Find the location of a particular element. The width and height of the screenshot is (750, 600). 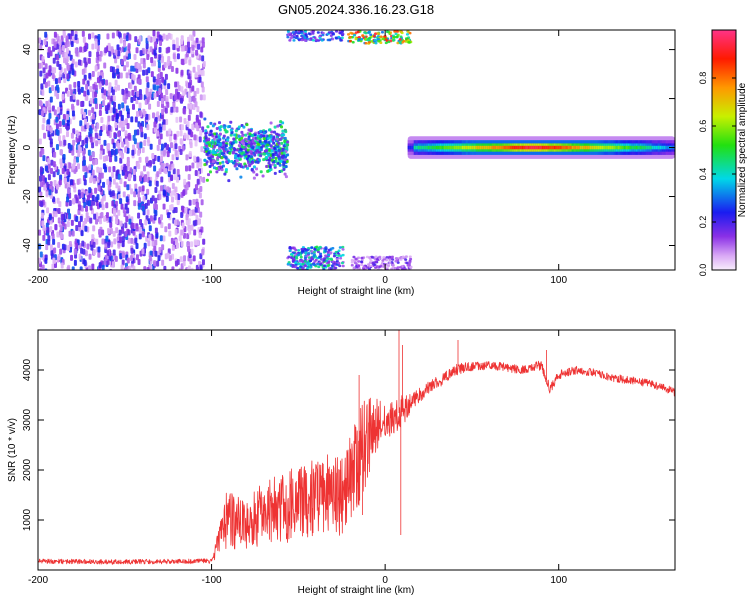

heatmap-region-broadened-line is located at coordinates (246, 150).